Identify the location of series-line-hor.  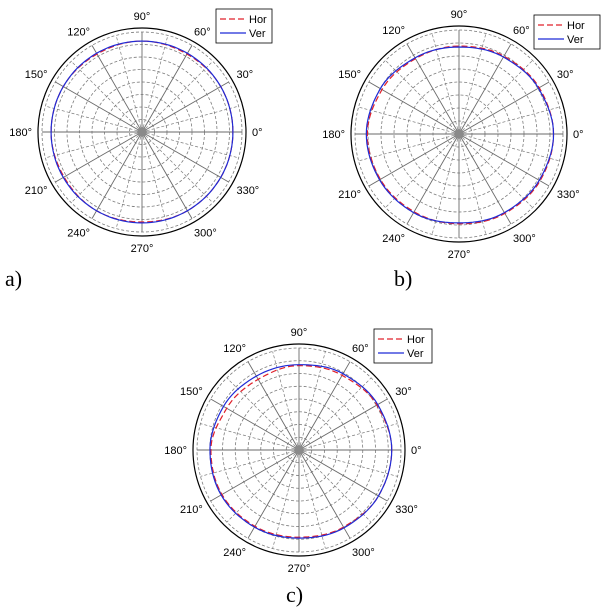
(460, 135).